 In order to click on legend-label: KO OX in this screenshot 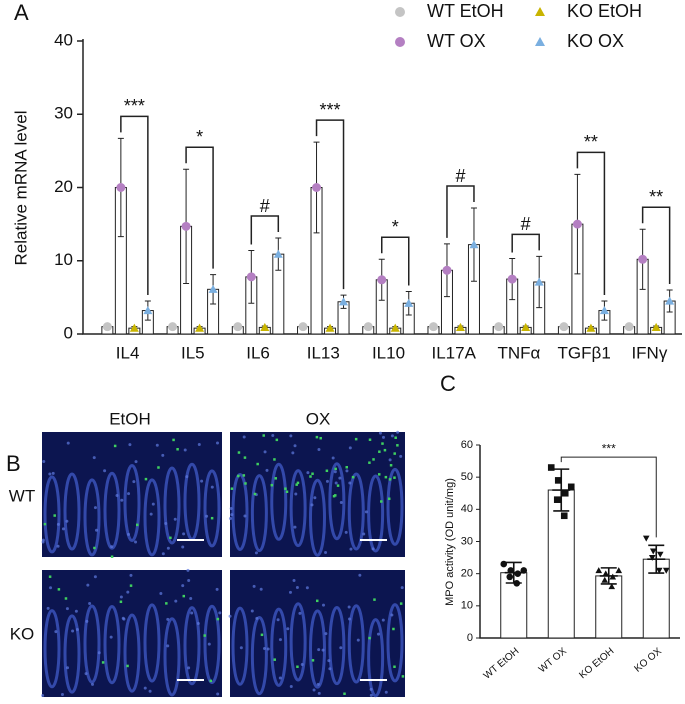, I will do `click(595, 41)`.